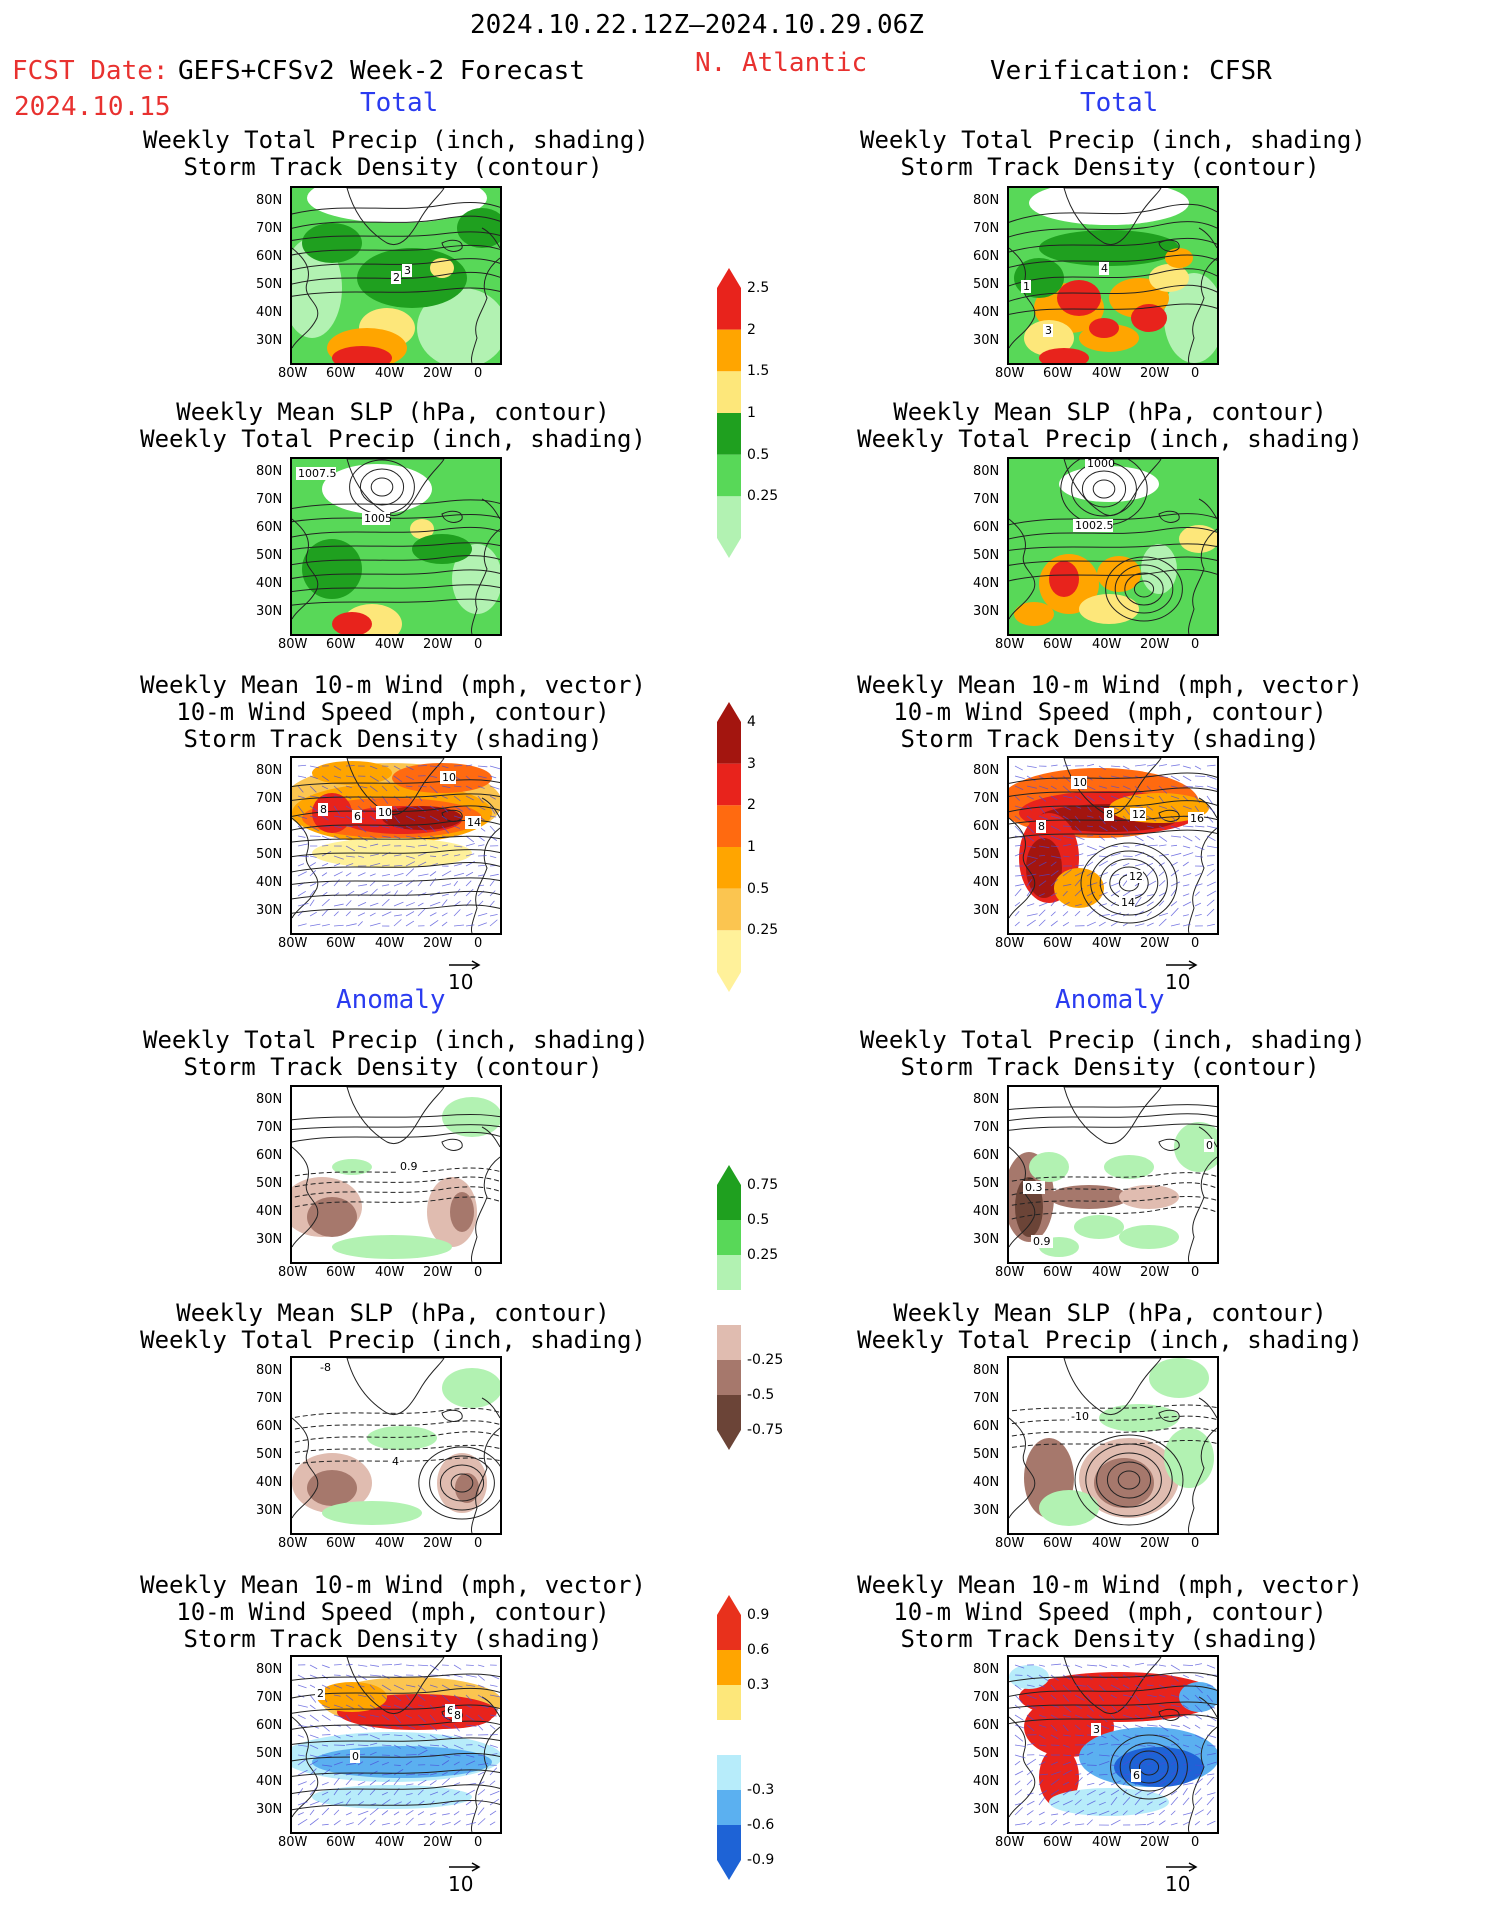 Image resolution: width=1487 pixels, height=1925 pixels. Describe the element at coordinates (396, 1174) in the screenshot. I see `map-p4L-precip-storm-anomaly-forecast: 0.9` at that location.